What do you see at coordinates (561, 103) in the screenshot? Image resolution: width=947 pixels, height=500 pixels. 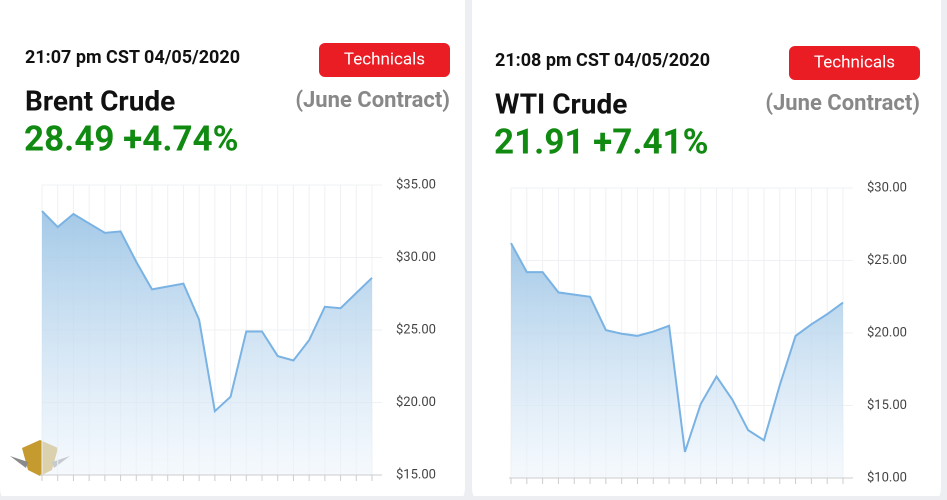 I see `commodity-name: WTI Crude` at bounding box center [561, 103].